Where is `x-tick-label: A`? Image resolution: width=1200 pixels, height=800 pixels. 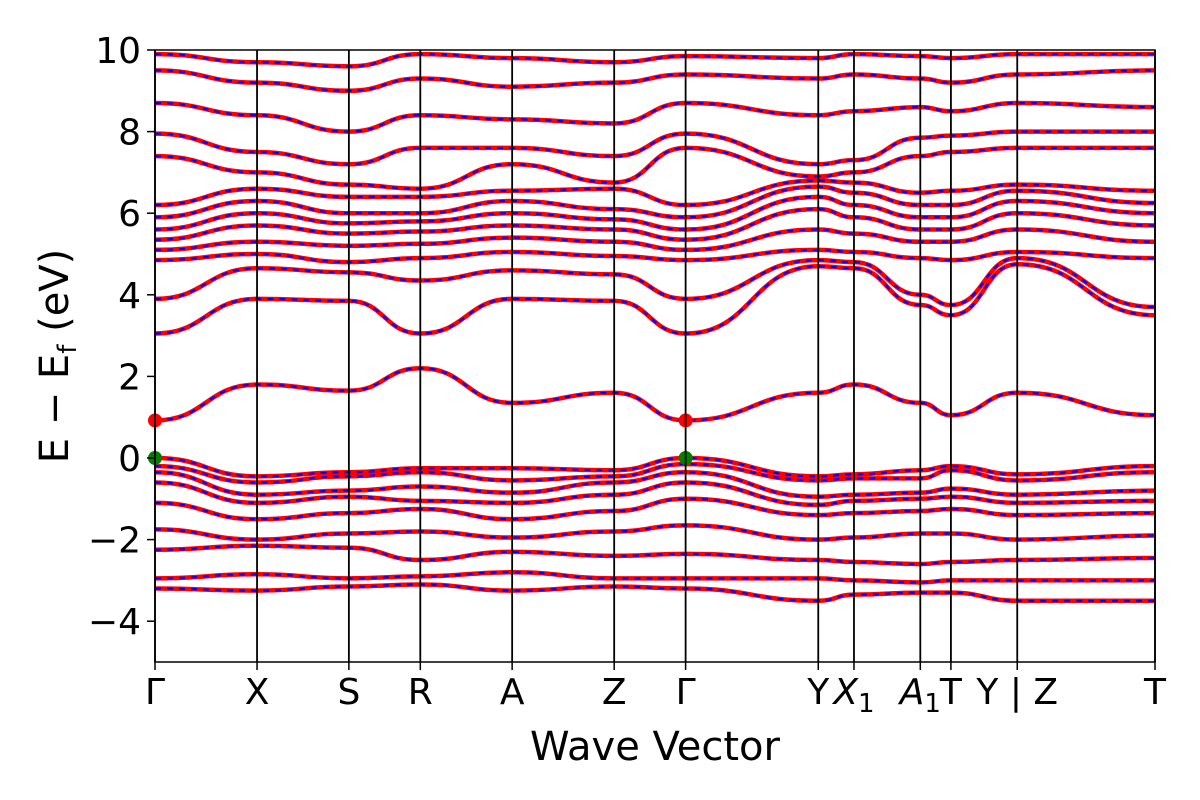 x-tick-label: A is located at coordinates (512, 692).